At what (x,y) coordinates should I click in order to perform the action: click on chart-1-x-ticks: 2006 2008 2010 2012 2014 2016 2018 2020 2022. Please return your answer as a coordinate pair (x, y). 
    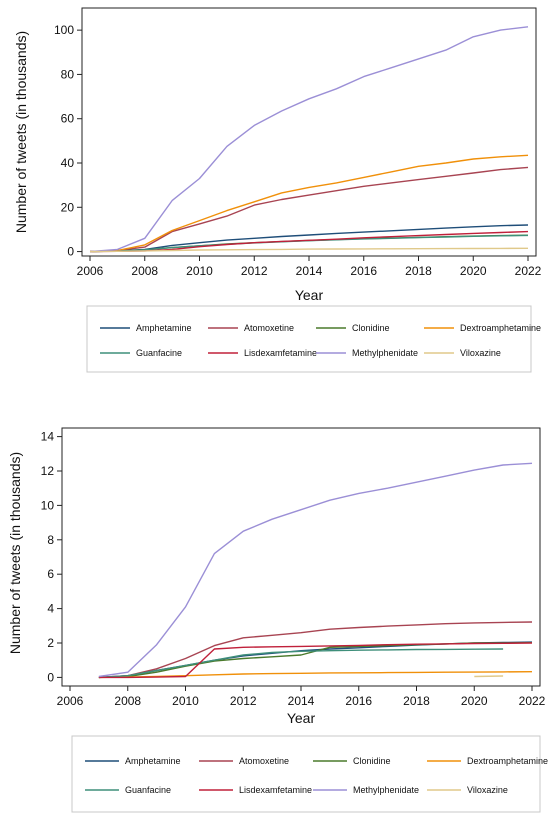
    Looking at the image, I should click on (309, 267).